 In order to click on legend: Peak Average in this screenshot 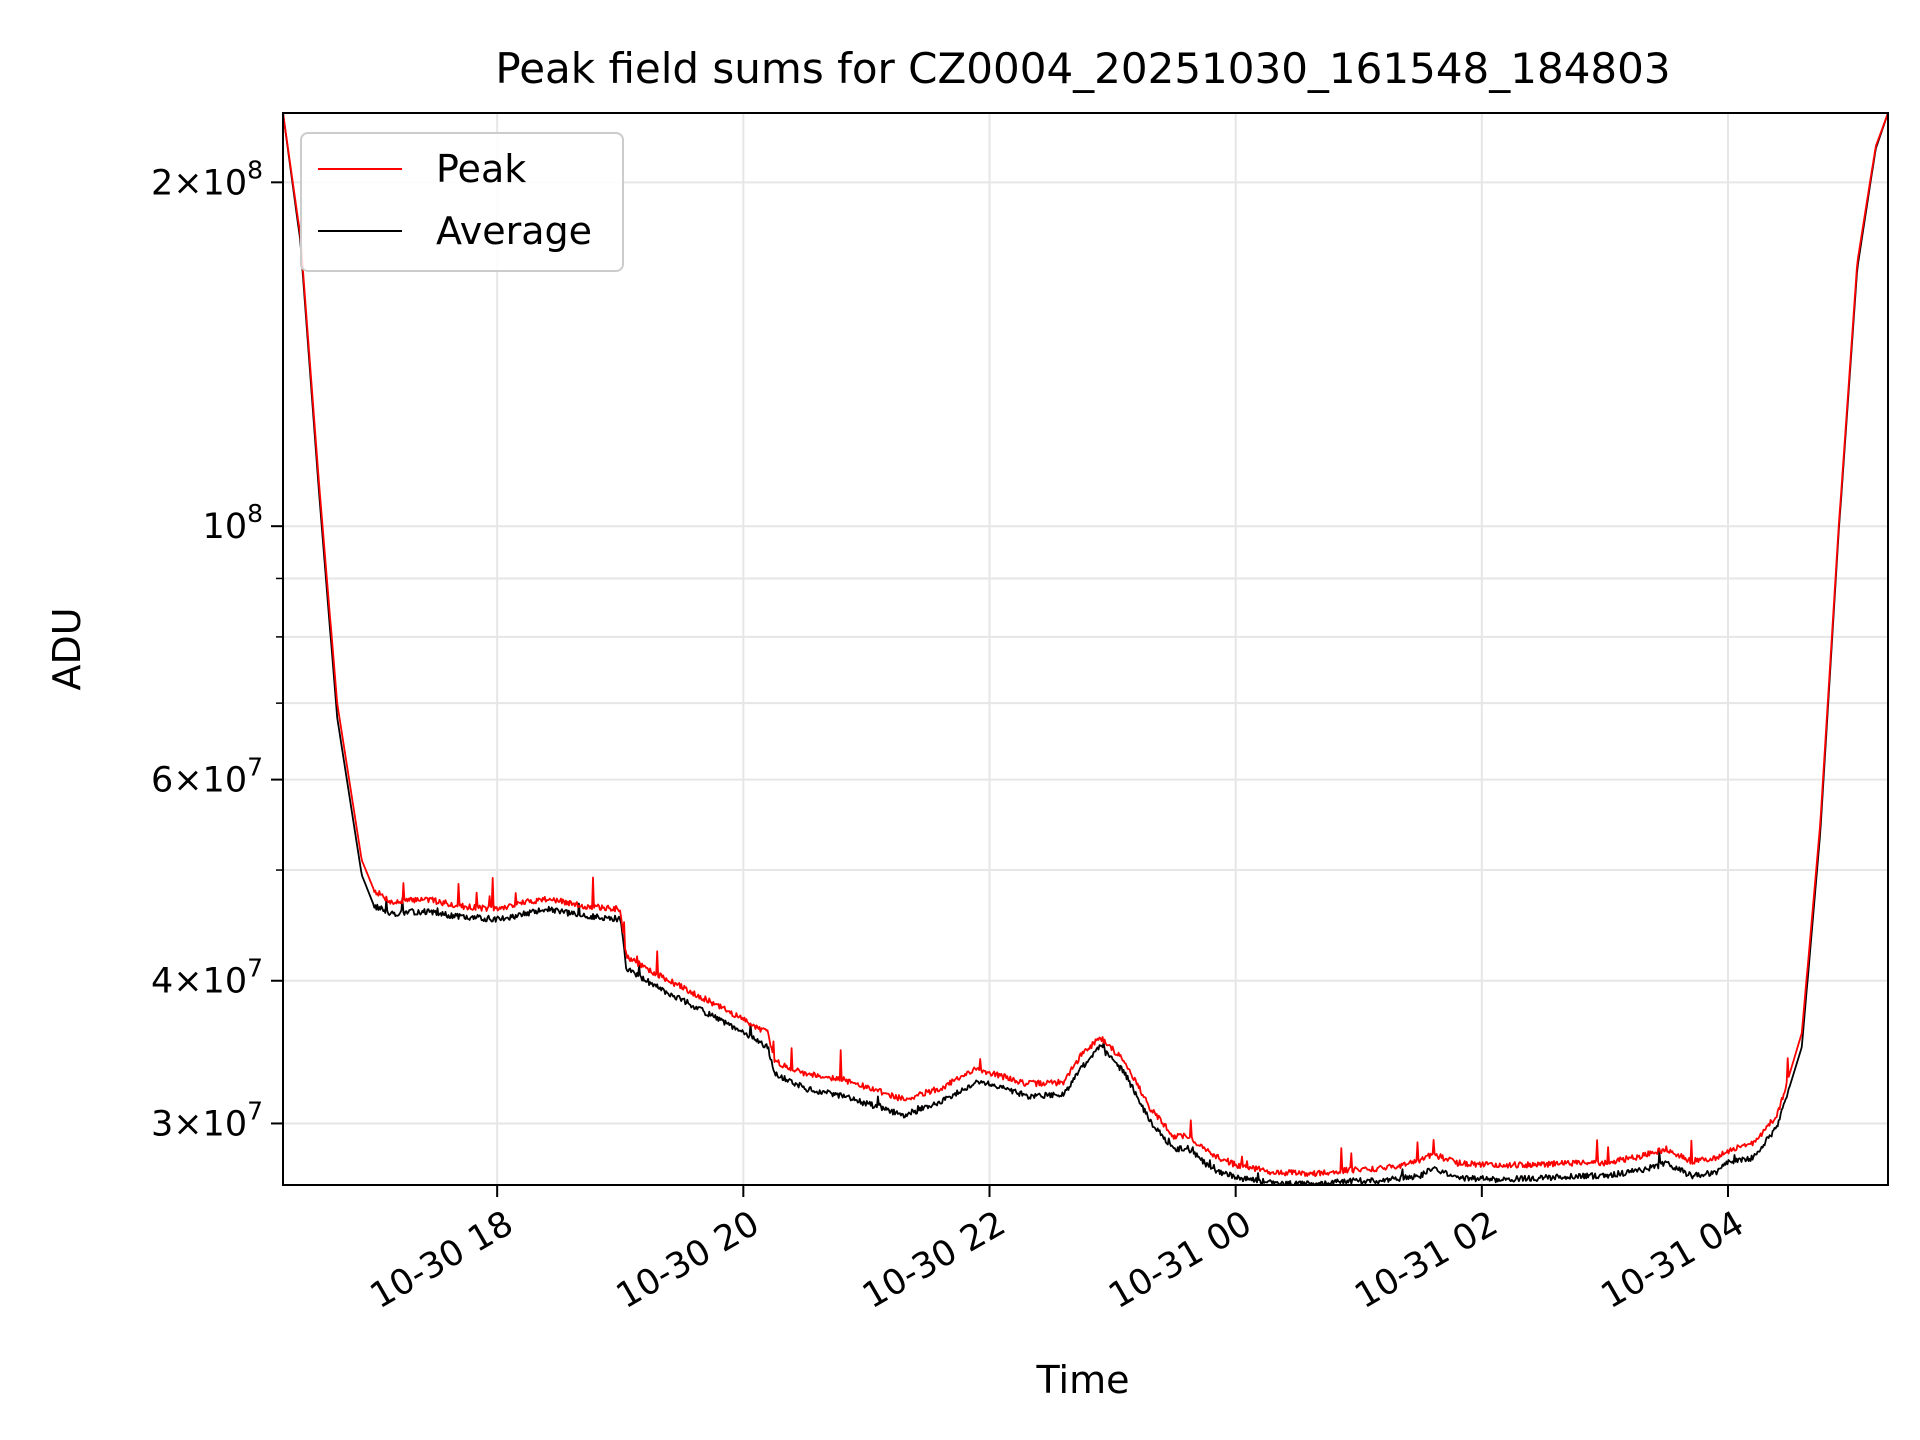, I will do `click(462, 202)`.